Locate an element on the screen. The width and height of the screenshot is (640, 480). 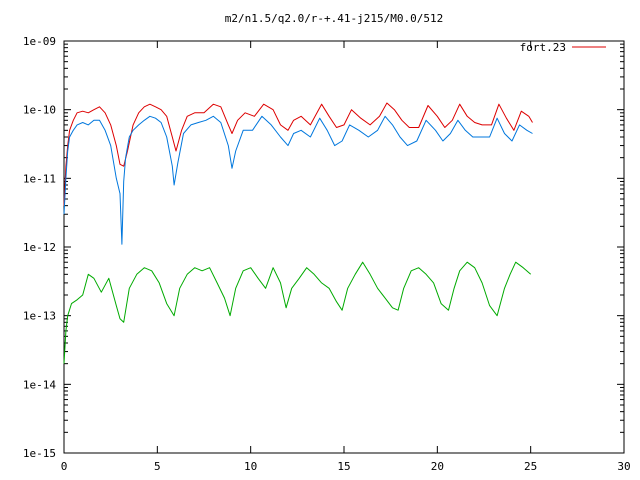
legend-label: fort.23 is located at coordinates (543, 47).